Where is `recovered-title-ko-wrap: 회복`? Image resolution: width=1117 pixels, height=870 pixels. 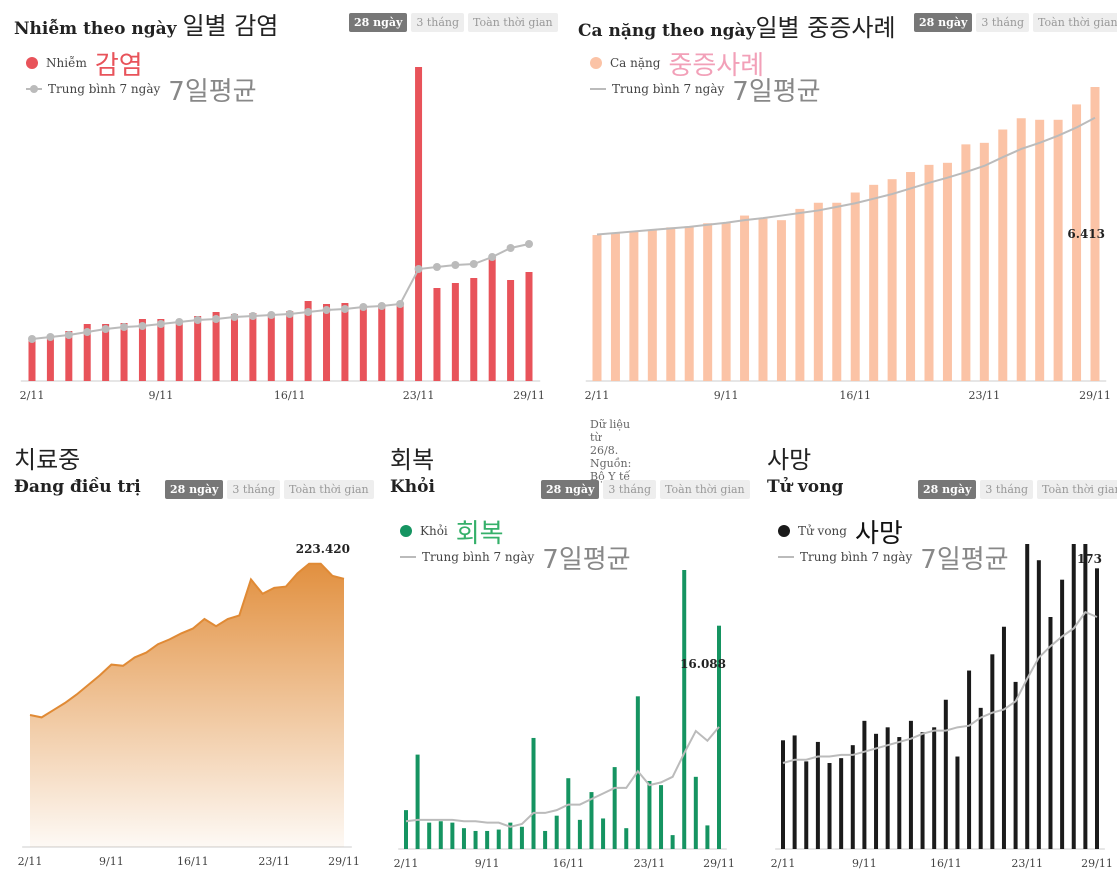 recovered-title-ko-wrap: 회복 is located at coordinates (412, 457).